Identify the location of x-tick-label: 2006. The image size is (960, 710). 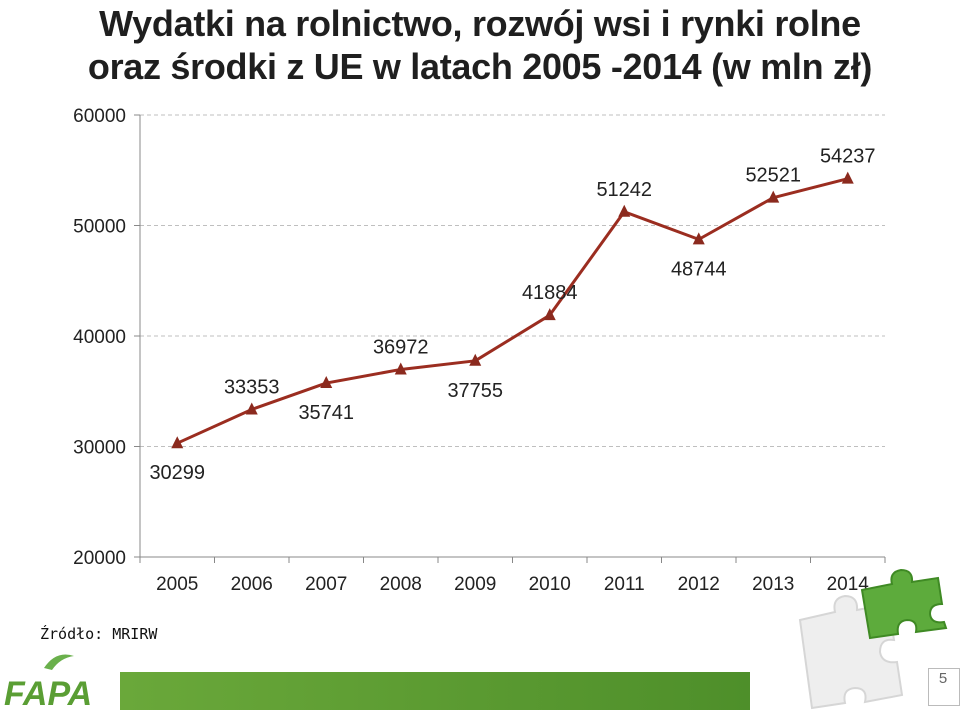
(252, 584).